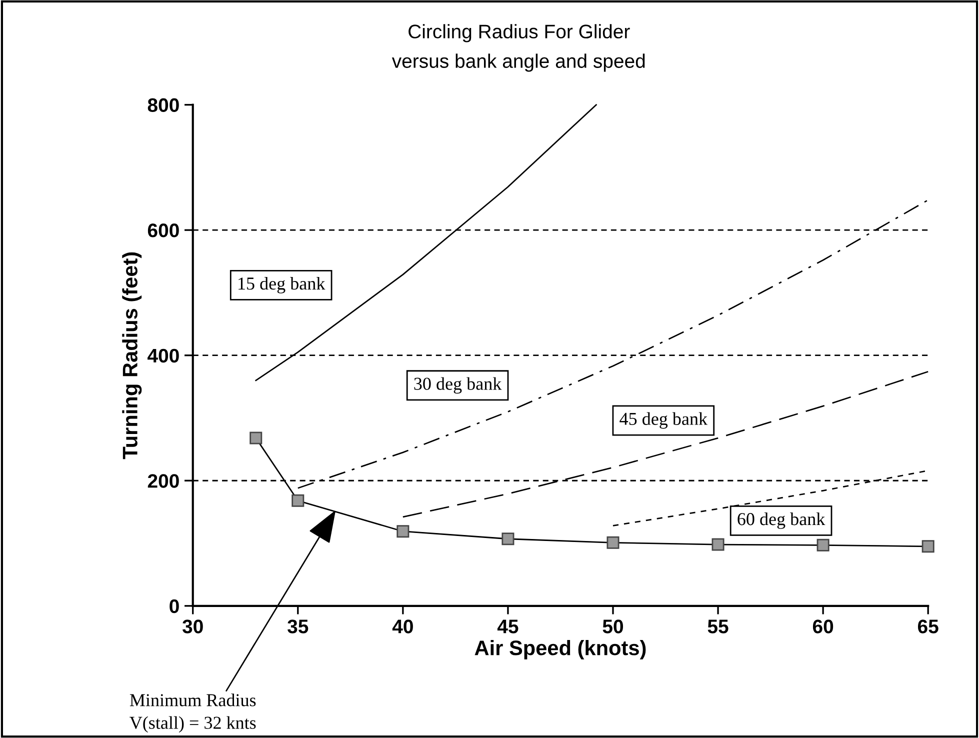  Describe the element at coordinates (458, 385) in the screenshot. I see `series-label: 30 deg bank` at that location.